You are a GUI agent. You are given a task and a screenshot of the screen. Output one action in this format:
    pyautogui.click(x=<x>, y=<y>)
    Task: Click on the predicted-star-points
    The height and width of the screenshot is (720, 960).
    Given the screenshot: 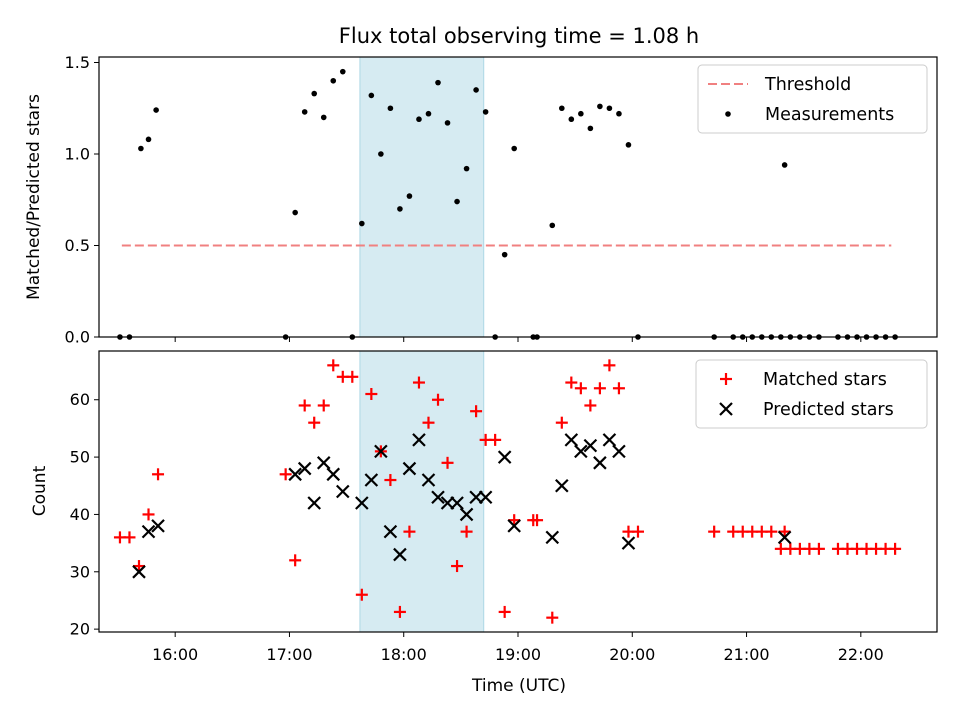 What is the action you would take?
    pyautogui.click(x=462, y=506)
    